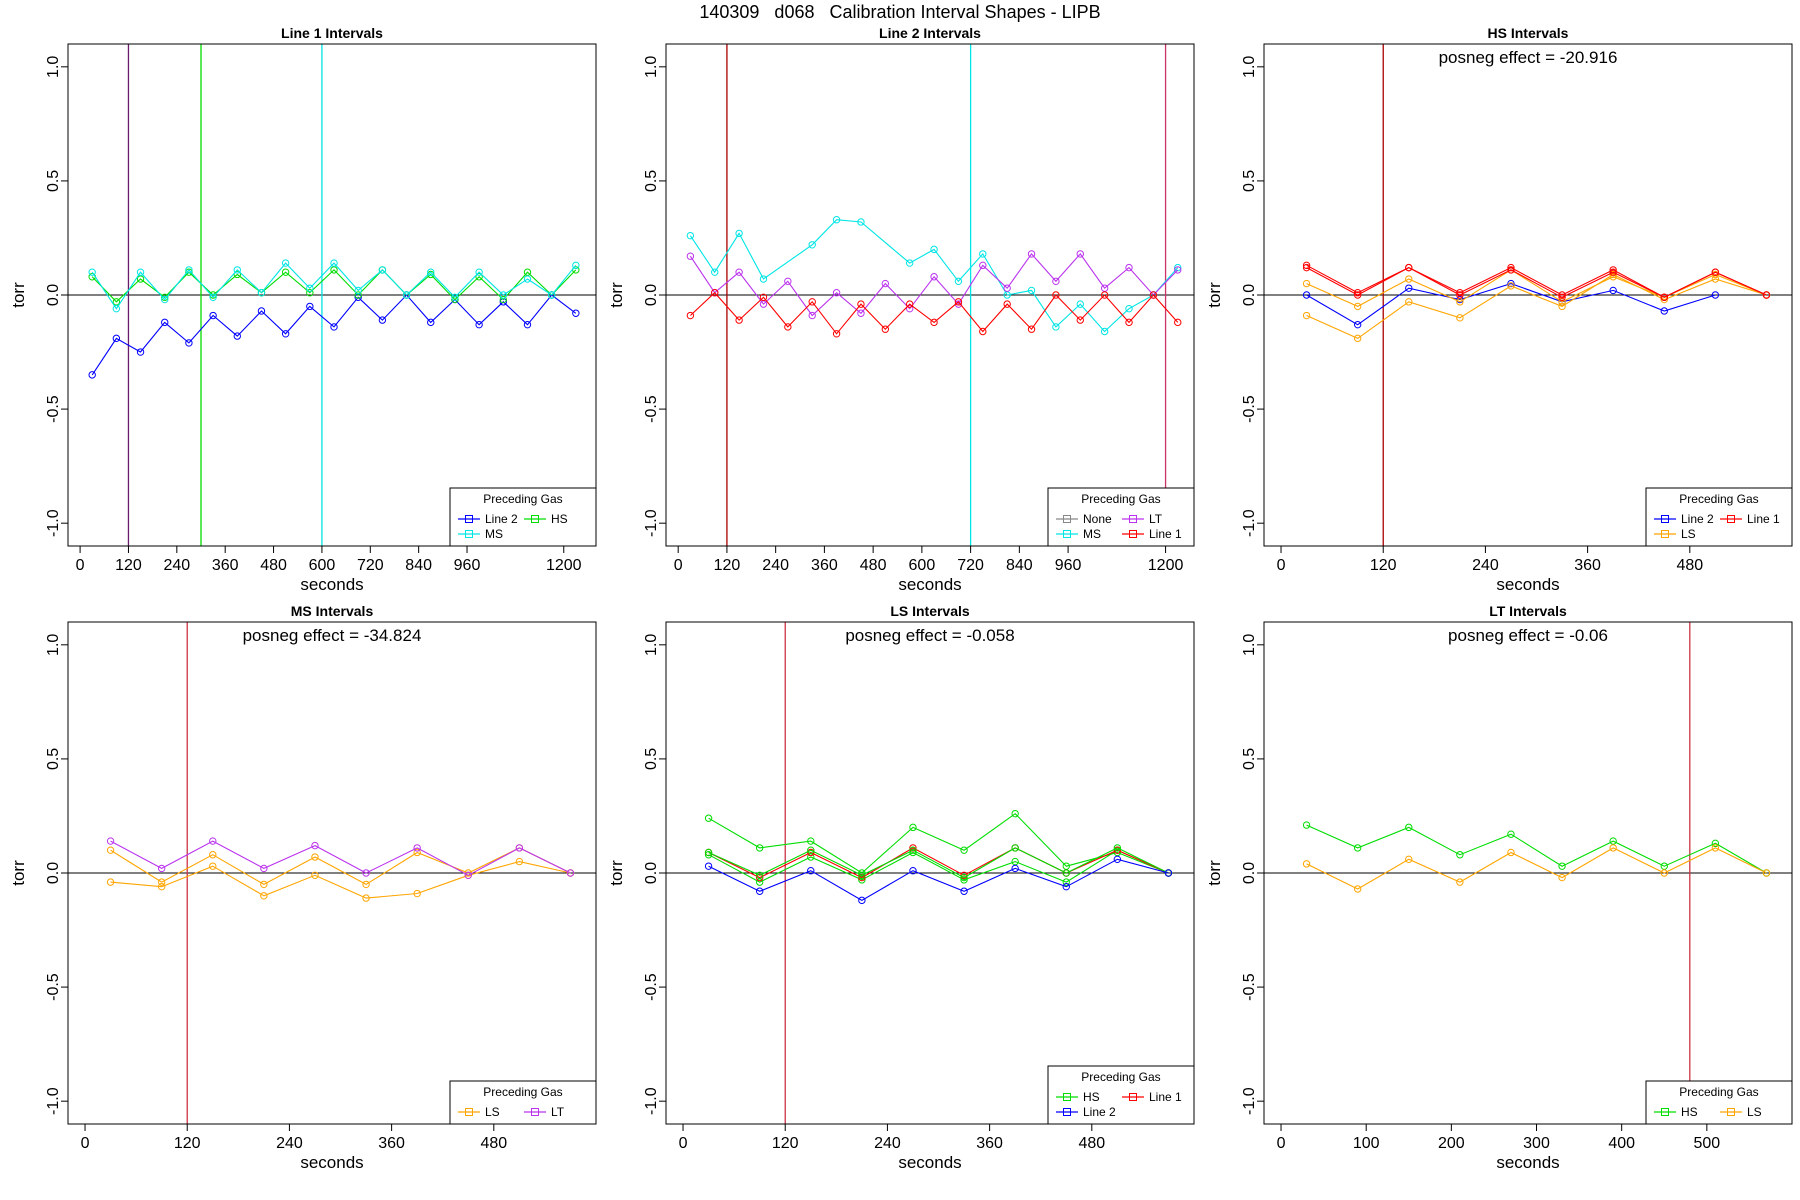 This screenshot has width=1800, height=1200. Describe the element at coordinates (1706, 1143) in the screenshot. I see `x-tick-label: 500` at that location.